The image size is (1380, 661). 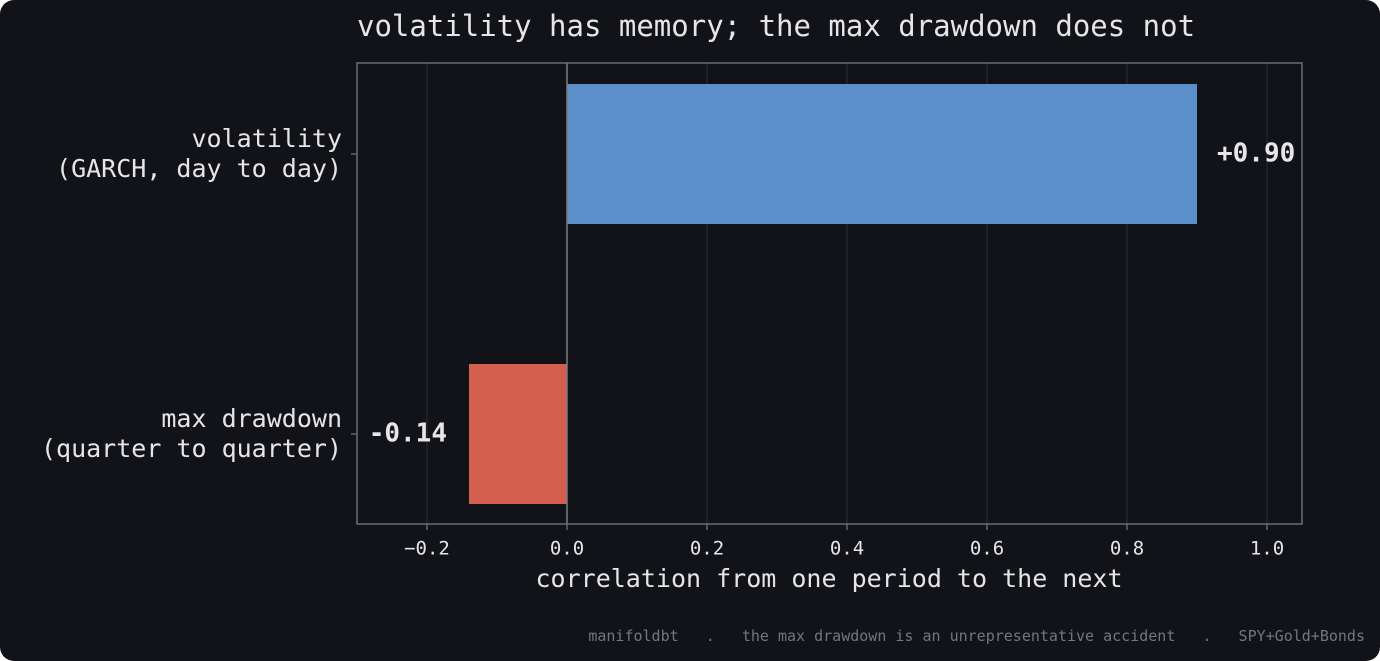 I want to click on x-tick-label: 0.6, so click(x=987, y=549).